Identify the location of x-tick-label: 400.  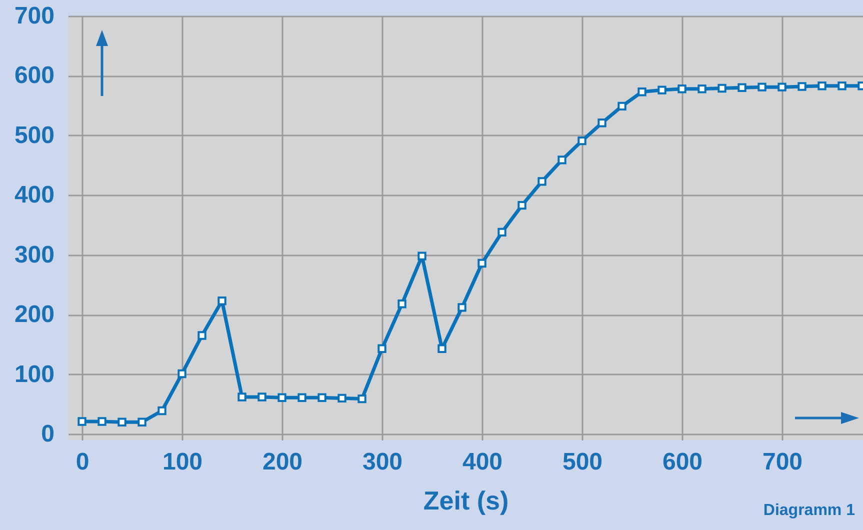
(482, 462).